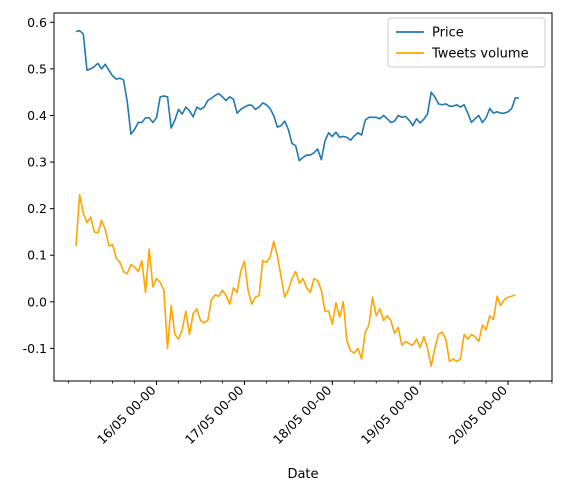  I want to click on legend-label-tweets: Tweets volume, so click(480, 54).